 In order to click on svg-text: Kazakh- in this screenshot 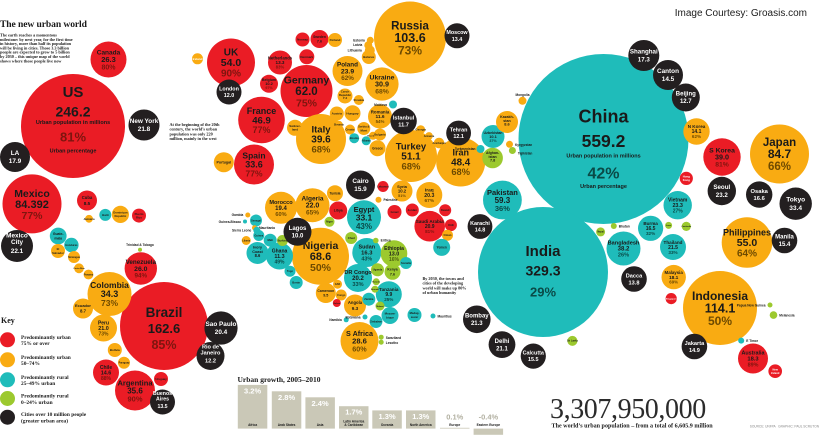, I will do `click(507, 117)`.